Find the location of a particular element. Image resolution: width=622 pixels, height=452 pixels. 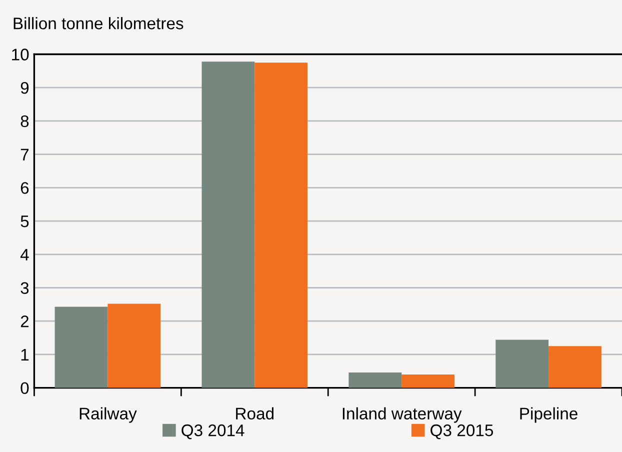

y-tick-label: 4 is located at coordinates (24, 254).